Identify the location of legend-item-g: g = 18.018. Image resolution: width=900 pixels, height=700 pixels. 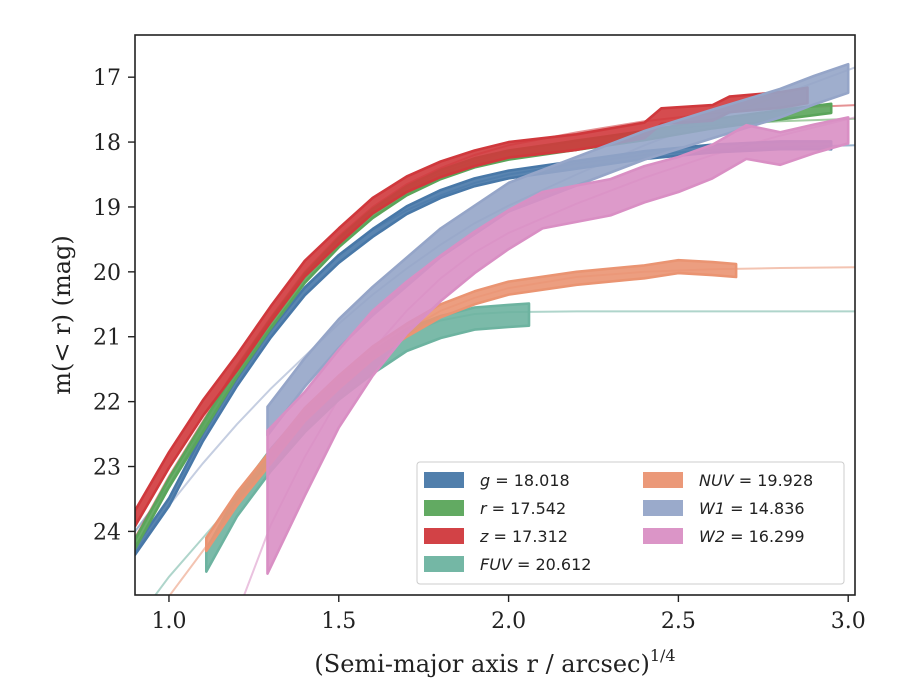
(497, 480).